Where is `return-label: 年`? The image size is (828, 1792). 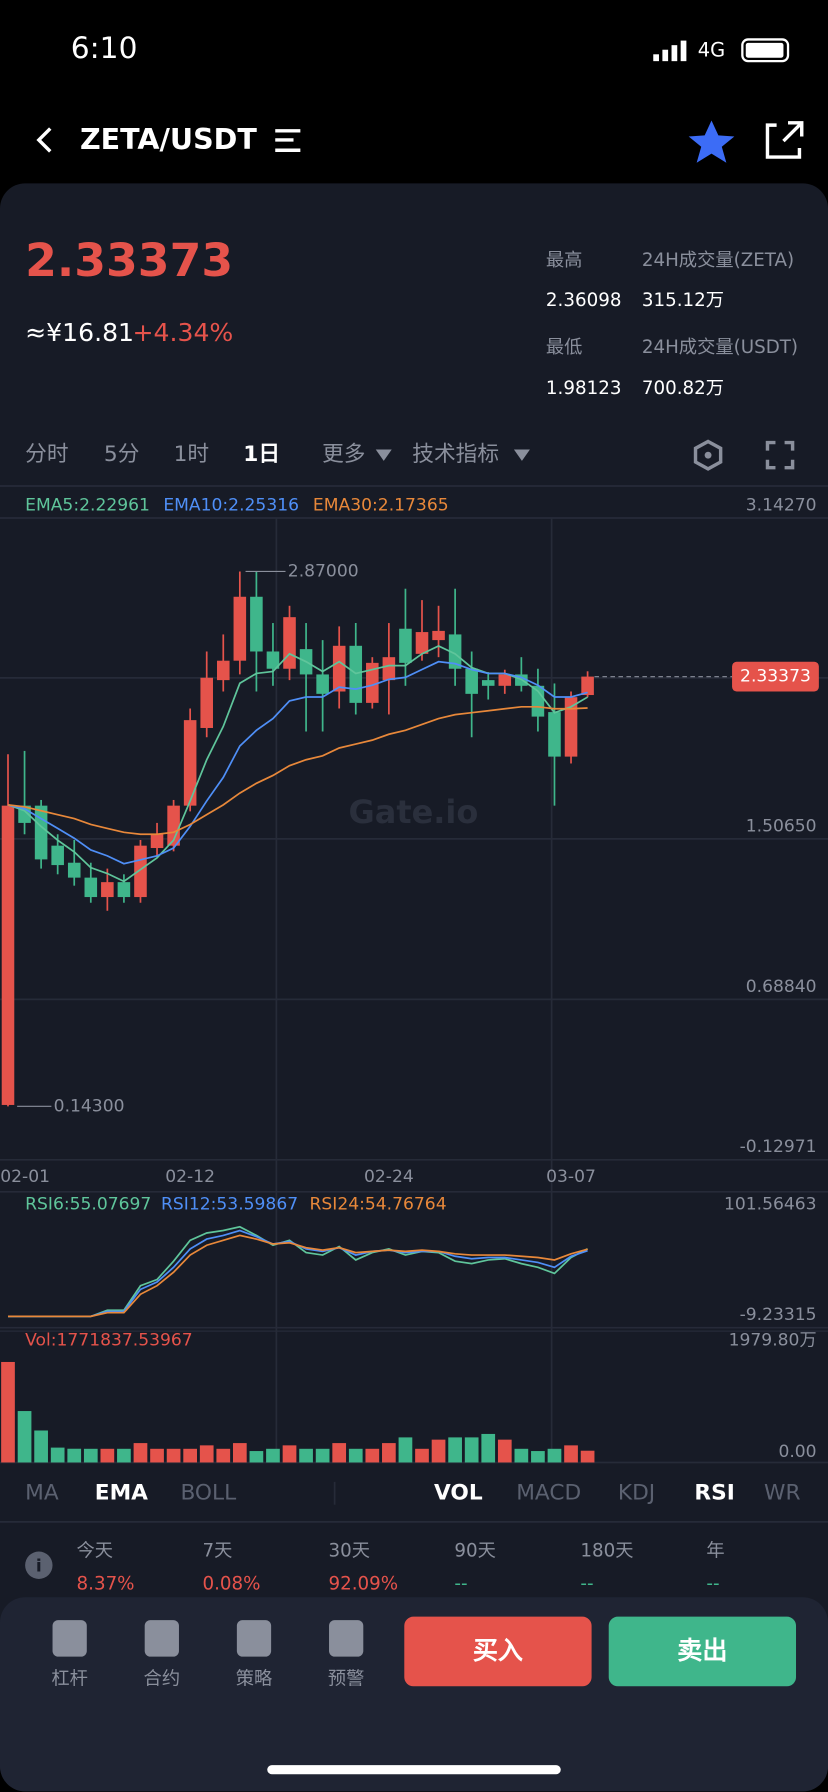
return-label: 年 is located at coordinates (715, 1551).